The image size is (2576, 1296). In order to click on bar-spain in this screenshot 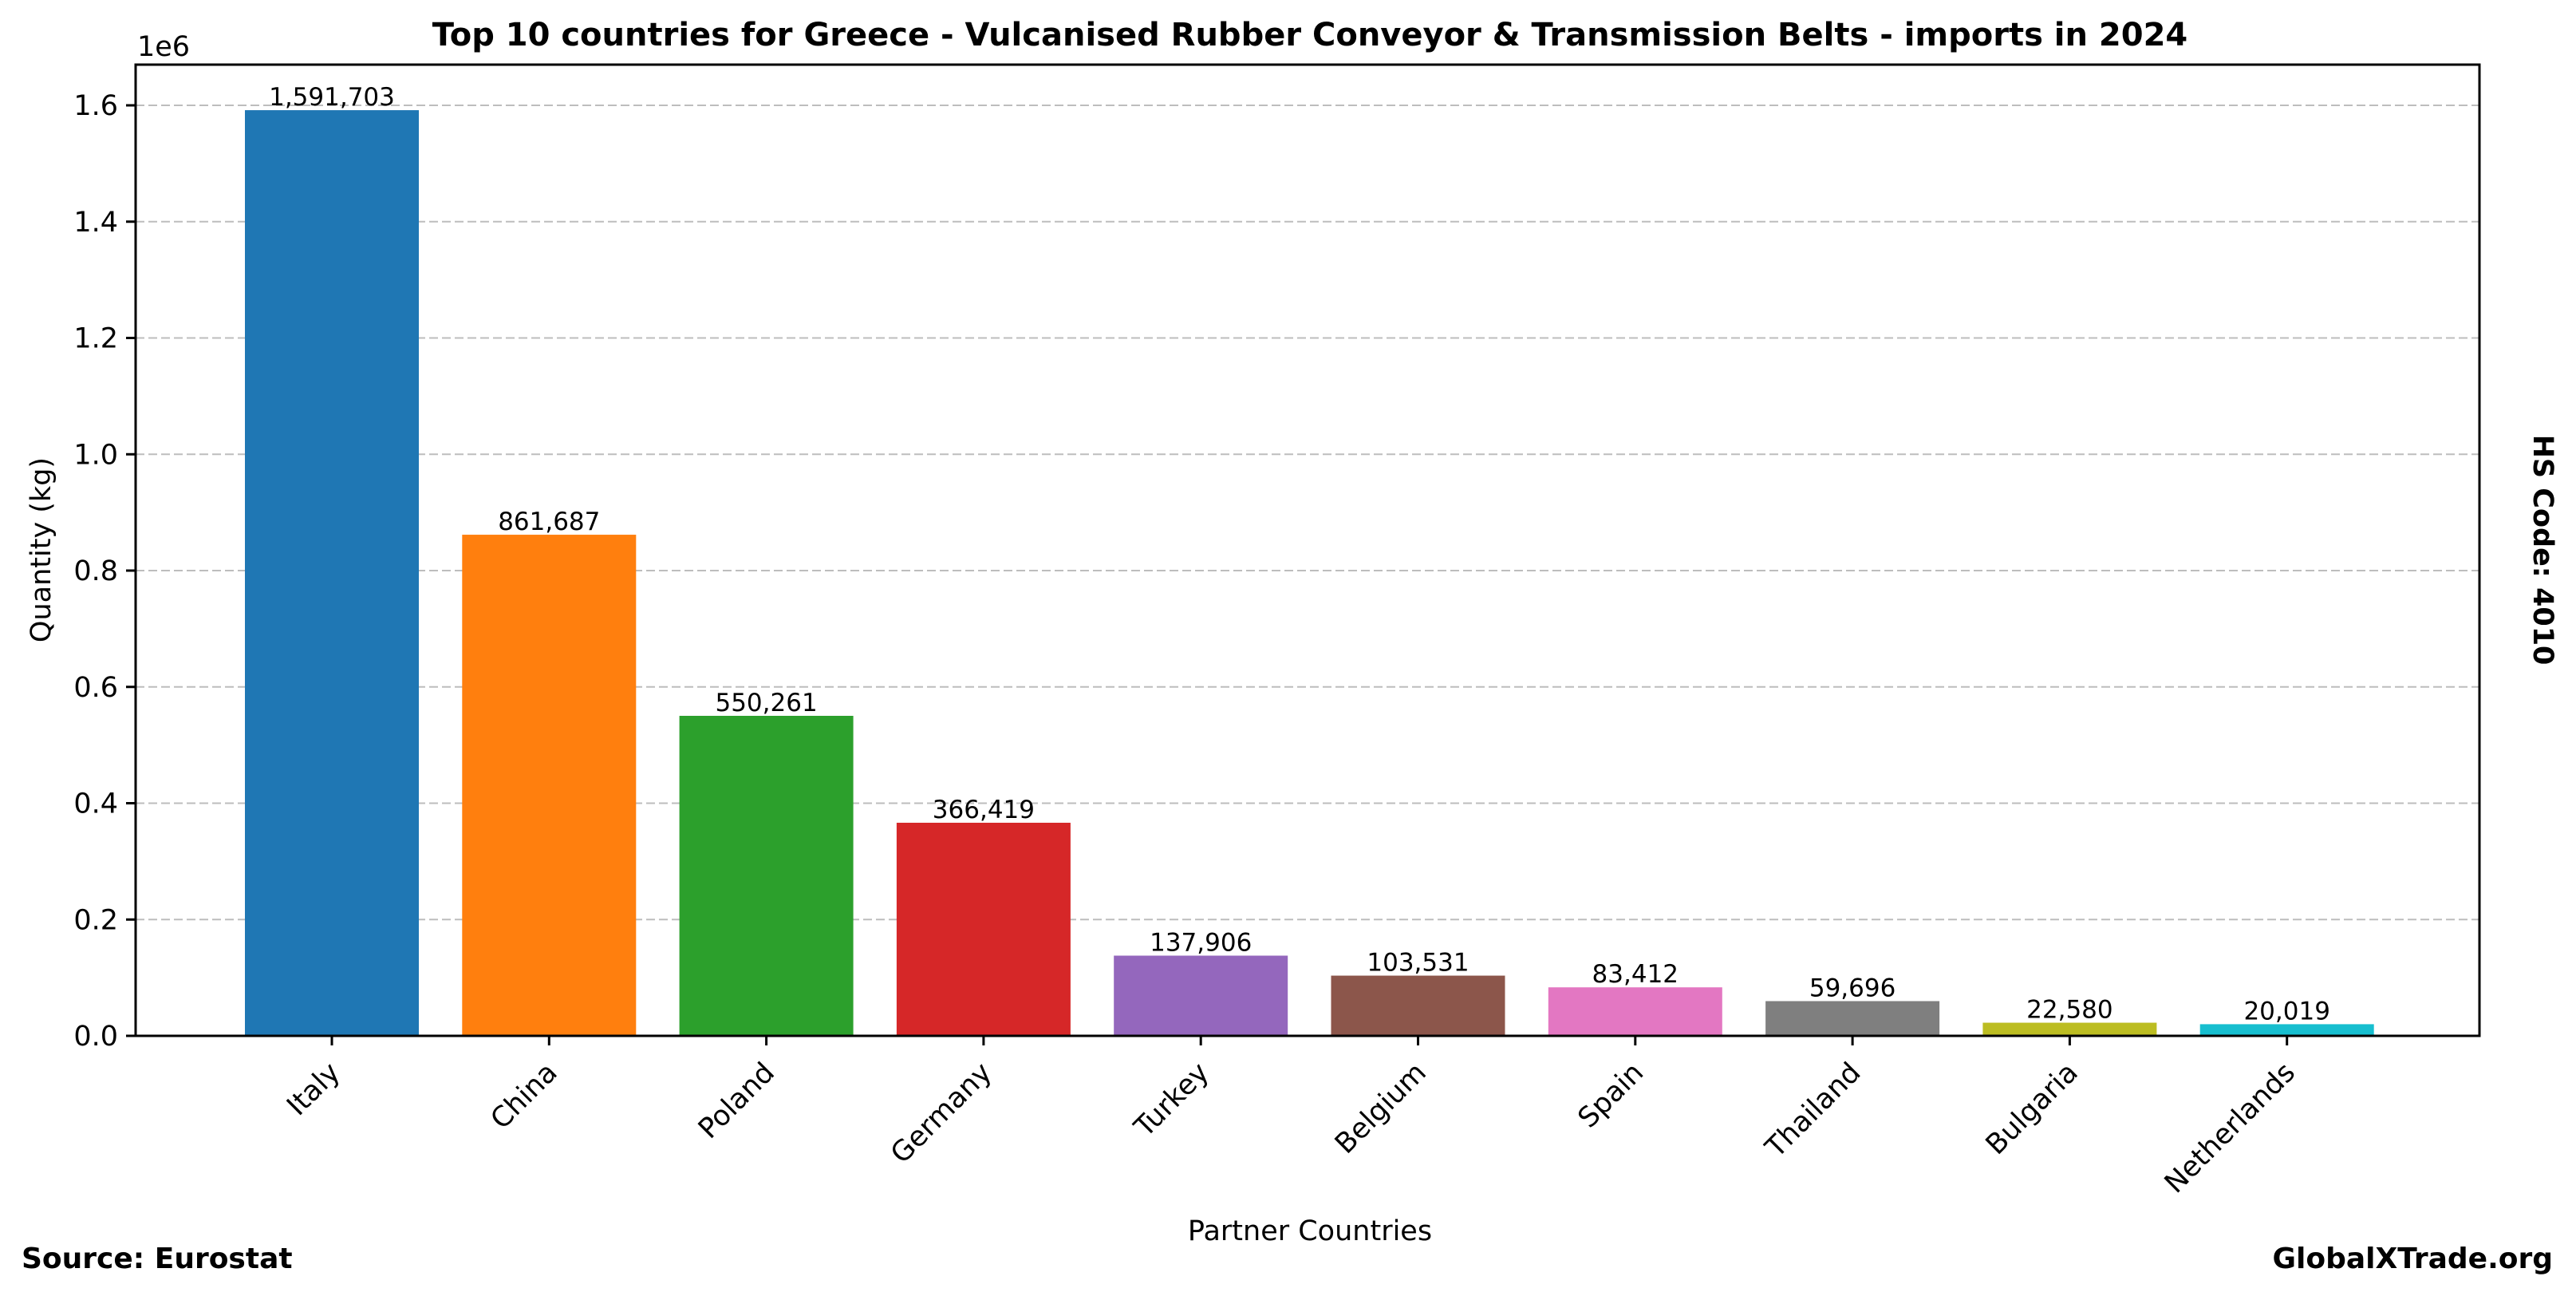, I will do `click(1635, 1011)`.